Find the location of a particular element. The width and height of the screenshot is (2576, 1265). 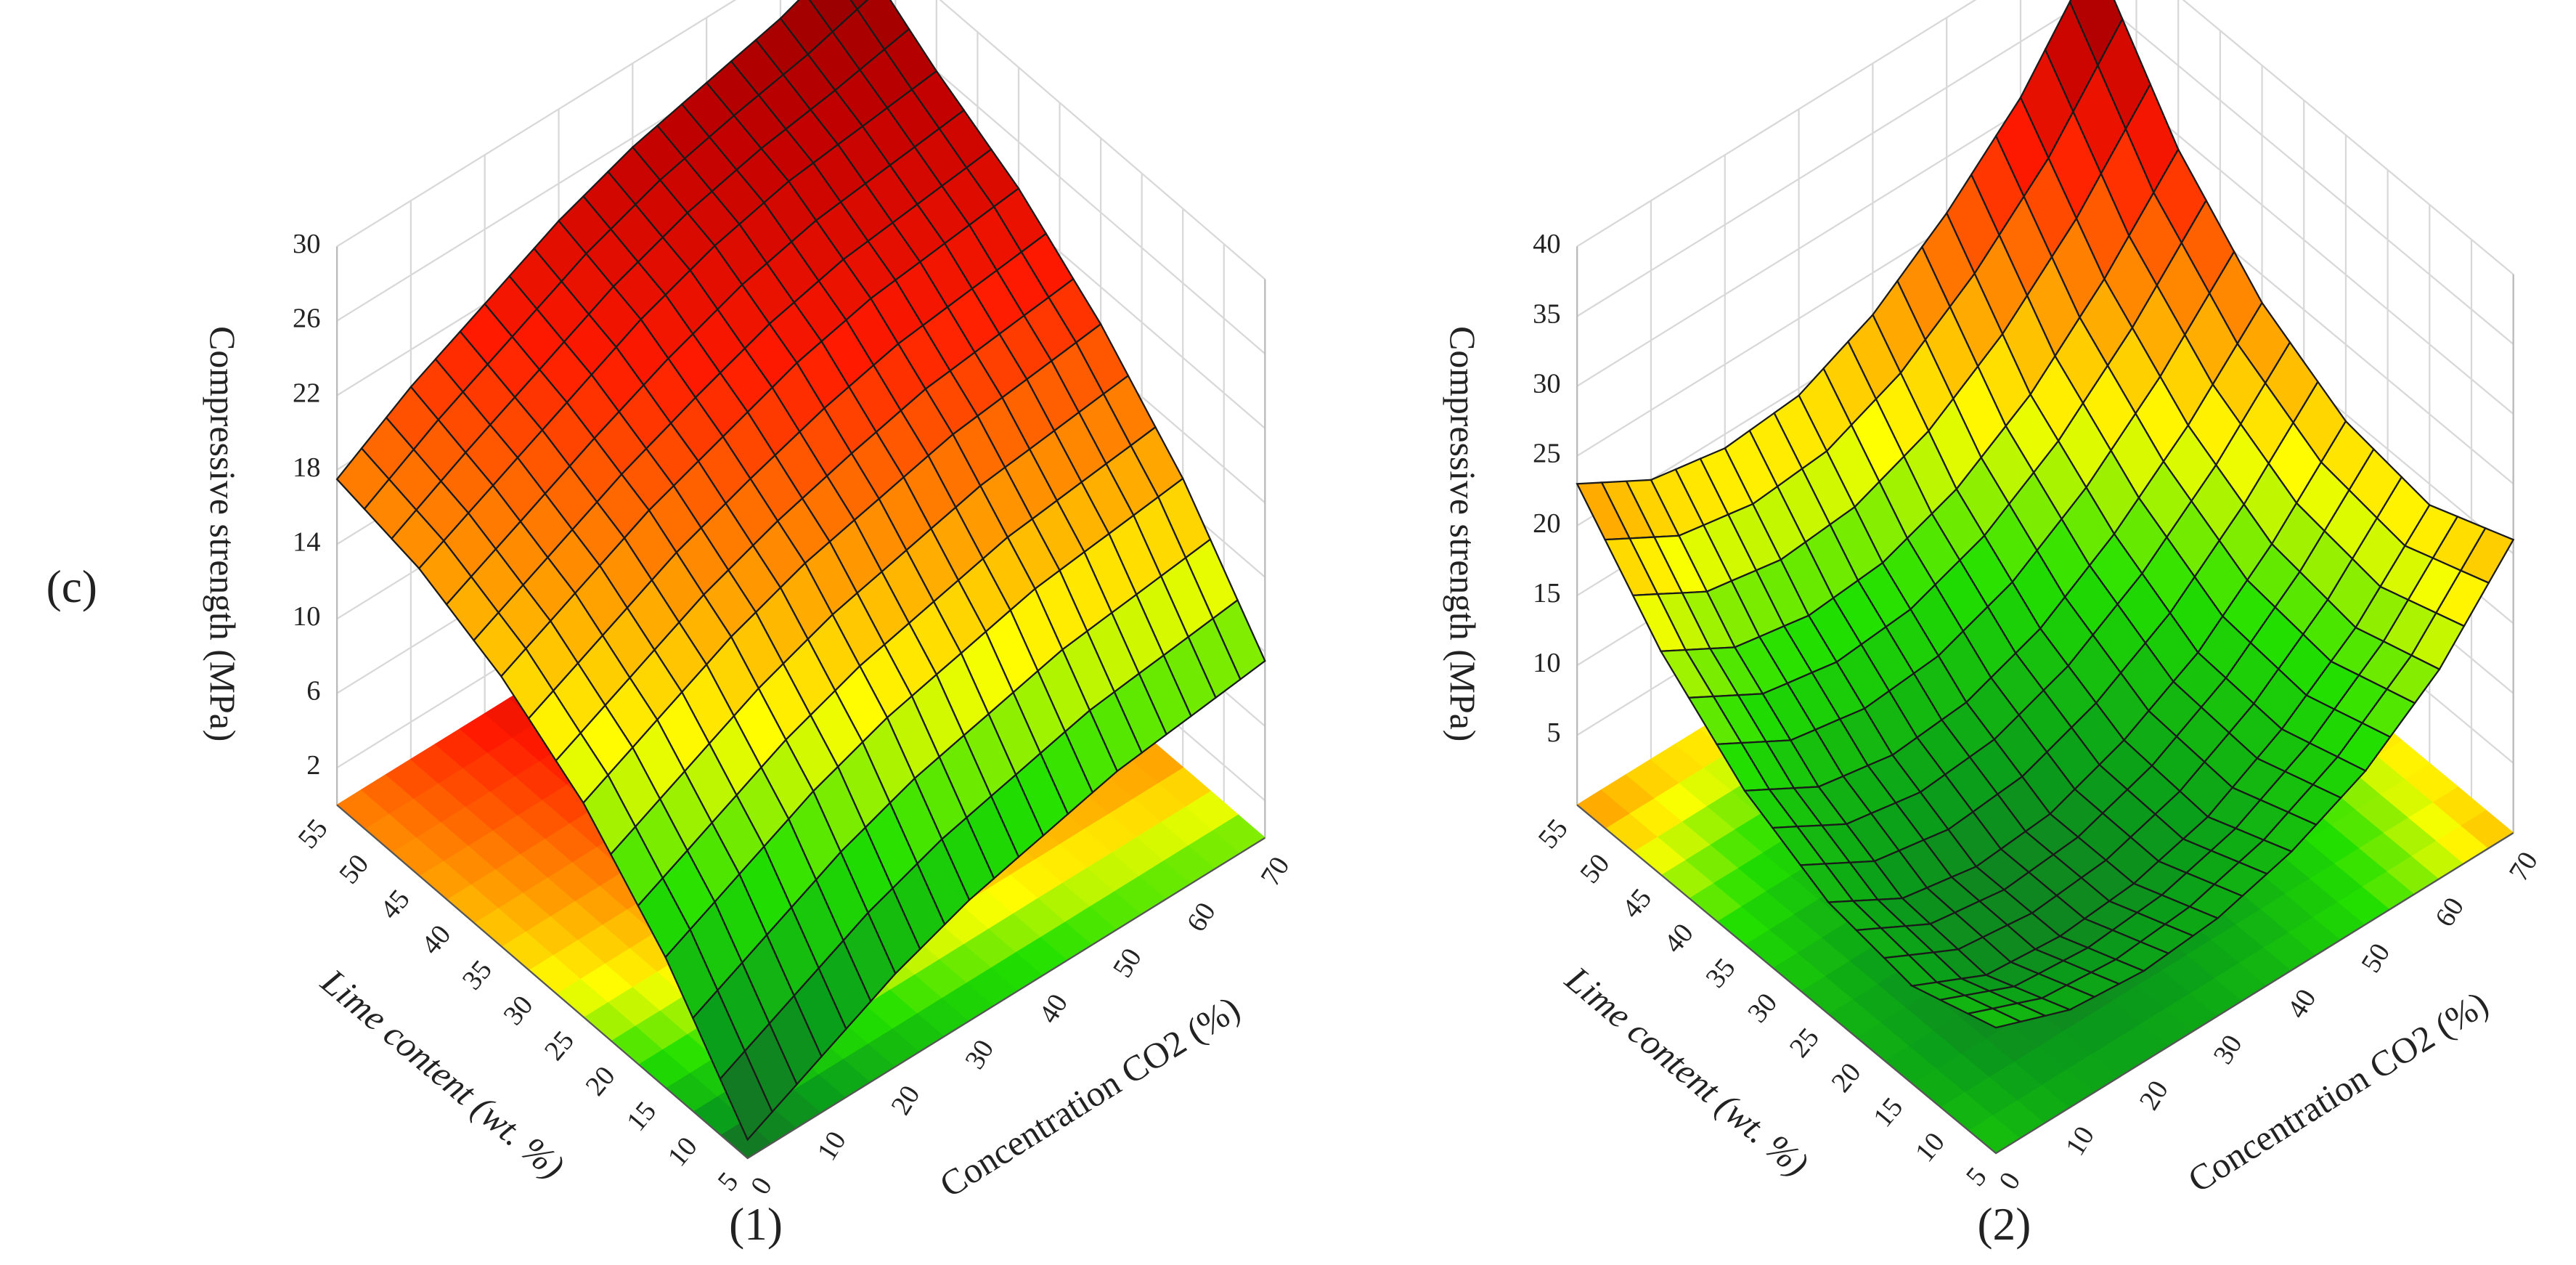

z-tick-label: 25 is located at coordinates (1546, 454).